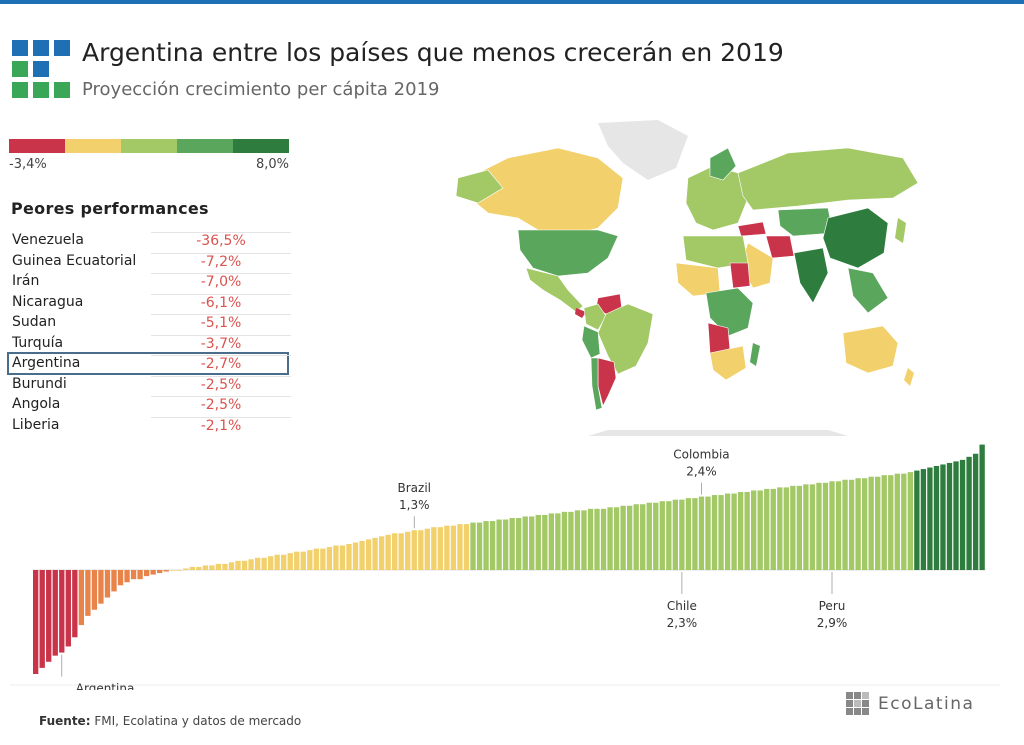  I want to click on table-row: Liberia -2,1%, so click(149, 425).